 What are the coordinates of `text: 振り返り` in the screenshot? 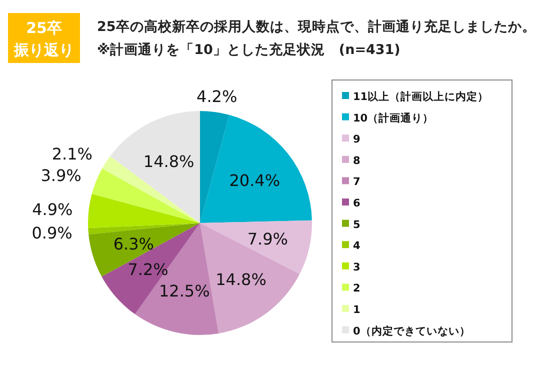 It's located at (43, 50).